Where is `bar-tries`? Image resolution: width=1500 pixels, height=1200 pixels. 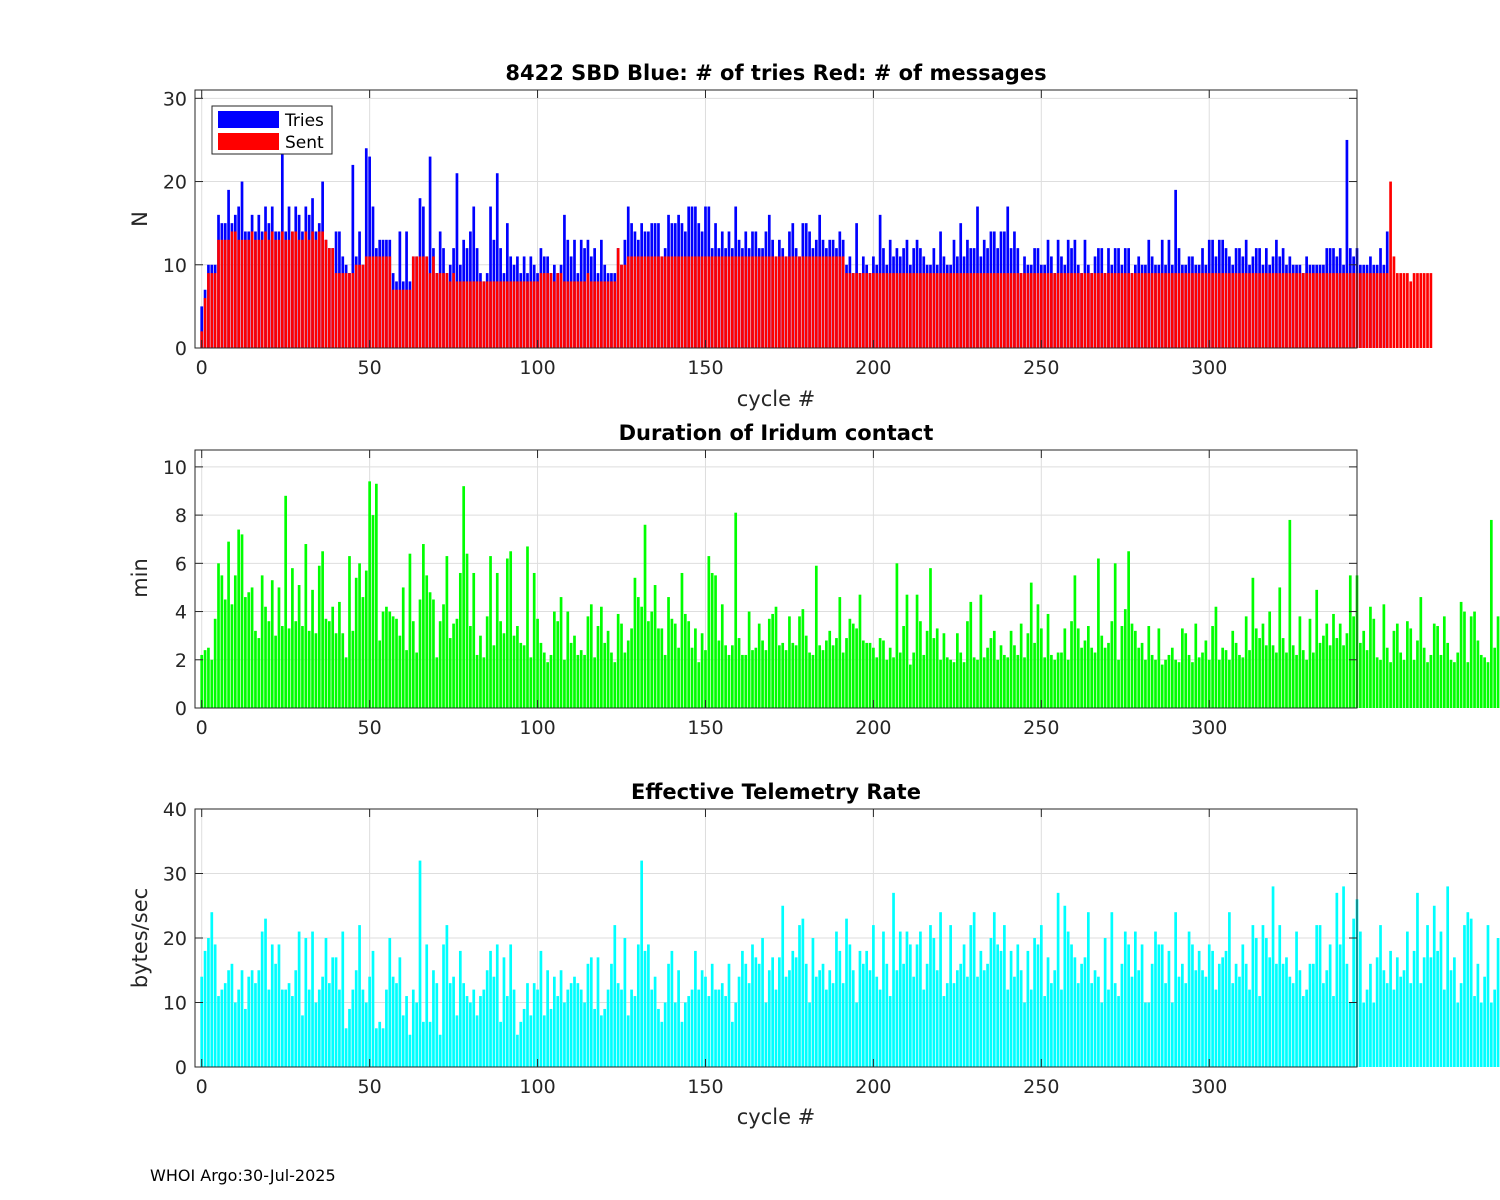
bar-tries is located at coordinates (564, 281).